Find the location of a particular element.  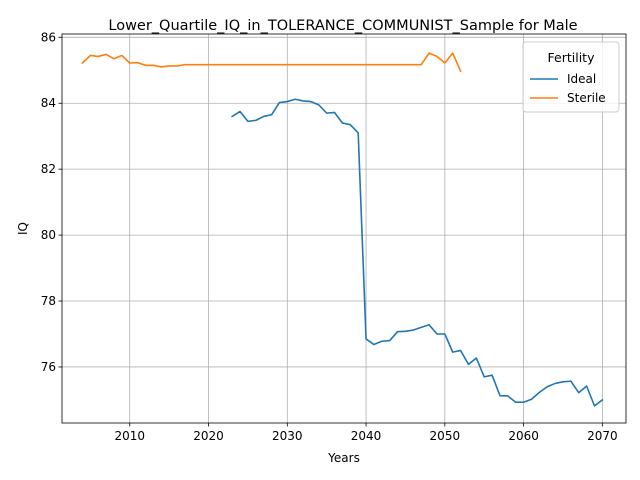

x-tick-label: 2050 is located at coordinates (445, 436).